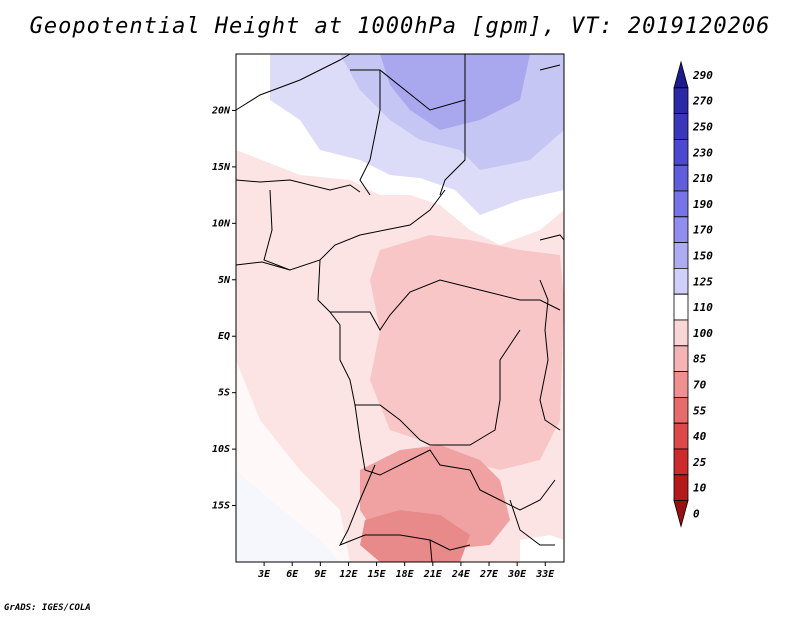  What do you see at coordinates (702, 152) in the screenshot?
I see `colorbar-label: 230` at bounding box center [702, 152].